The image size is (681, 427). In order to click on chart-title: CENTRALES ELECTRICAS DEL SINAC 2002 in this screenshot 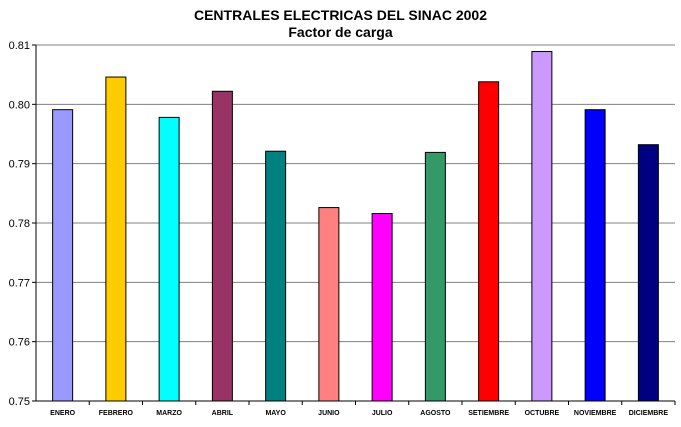, I will do `click(340, 15)`.